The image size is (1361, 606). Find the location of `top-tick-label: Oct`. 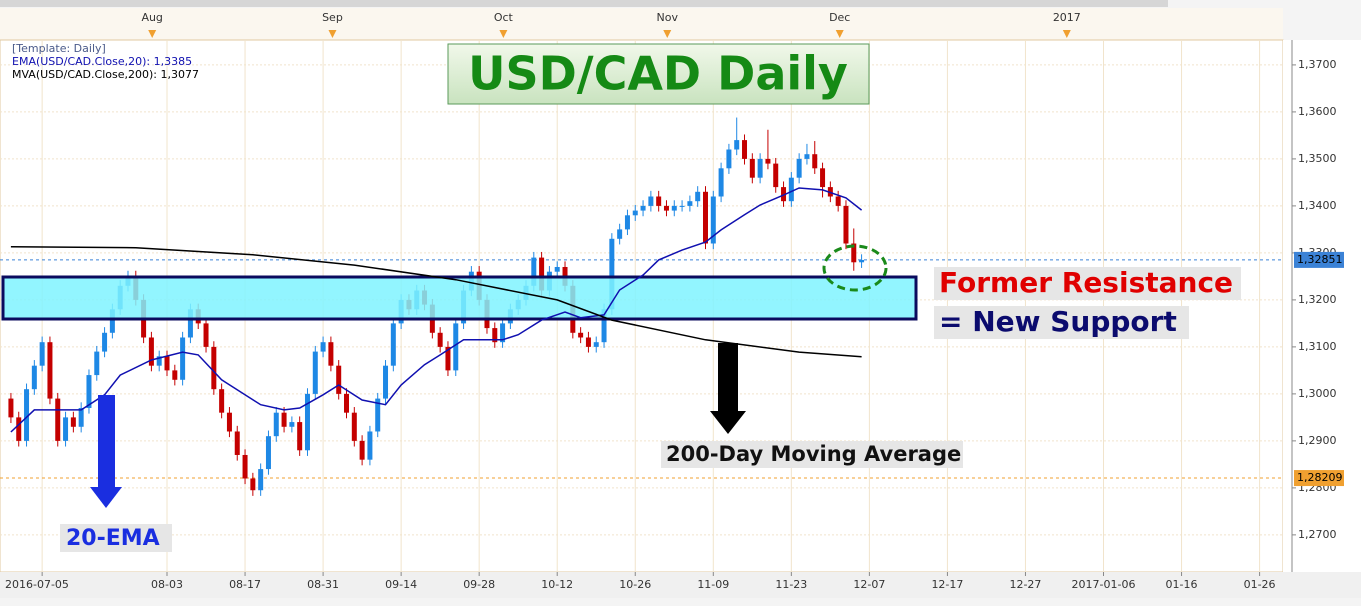

top-tick-label: Oct is located at coordinates (504, 17).